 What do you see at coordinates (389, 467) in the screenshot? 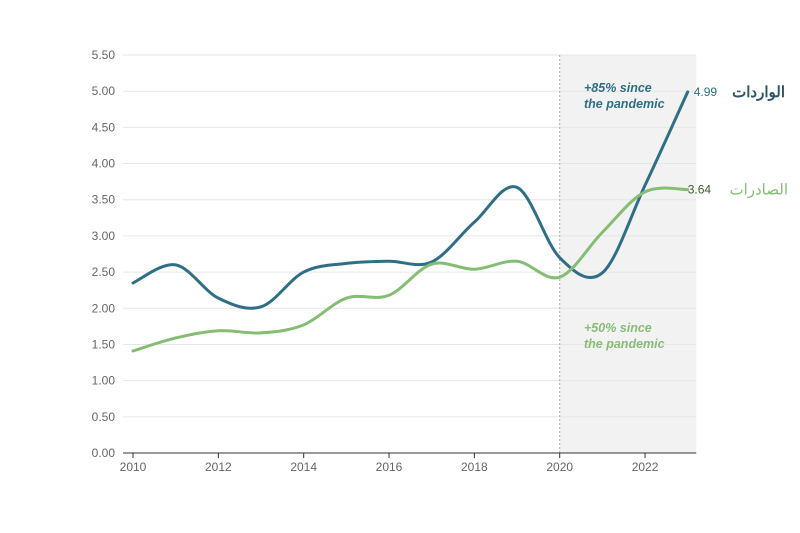
I see `x-tick-label: 2016` at bounding box center [389, 467].